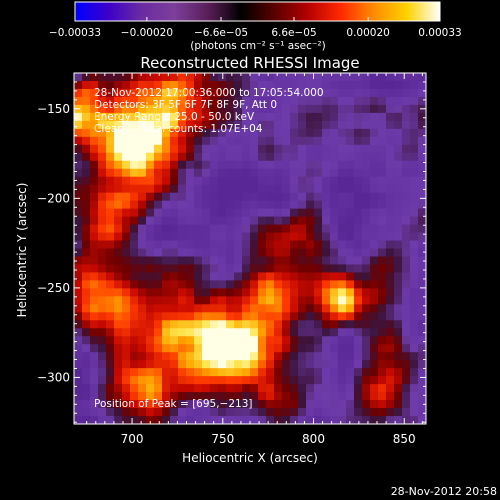  I want to click on y-tick-label-0: −150, so click(53, 109).